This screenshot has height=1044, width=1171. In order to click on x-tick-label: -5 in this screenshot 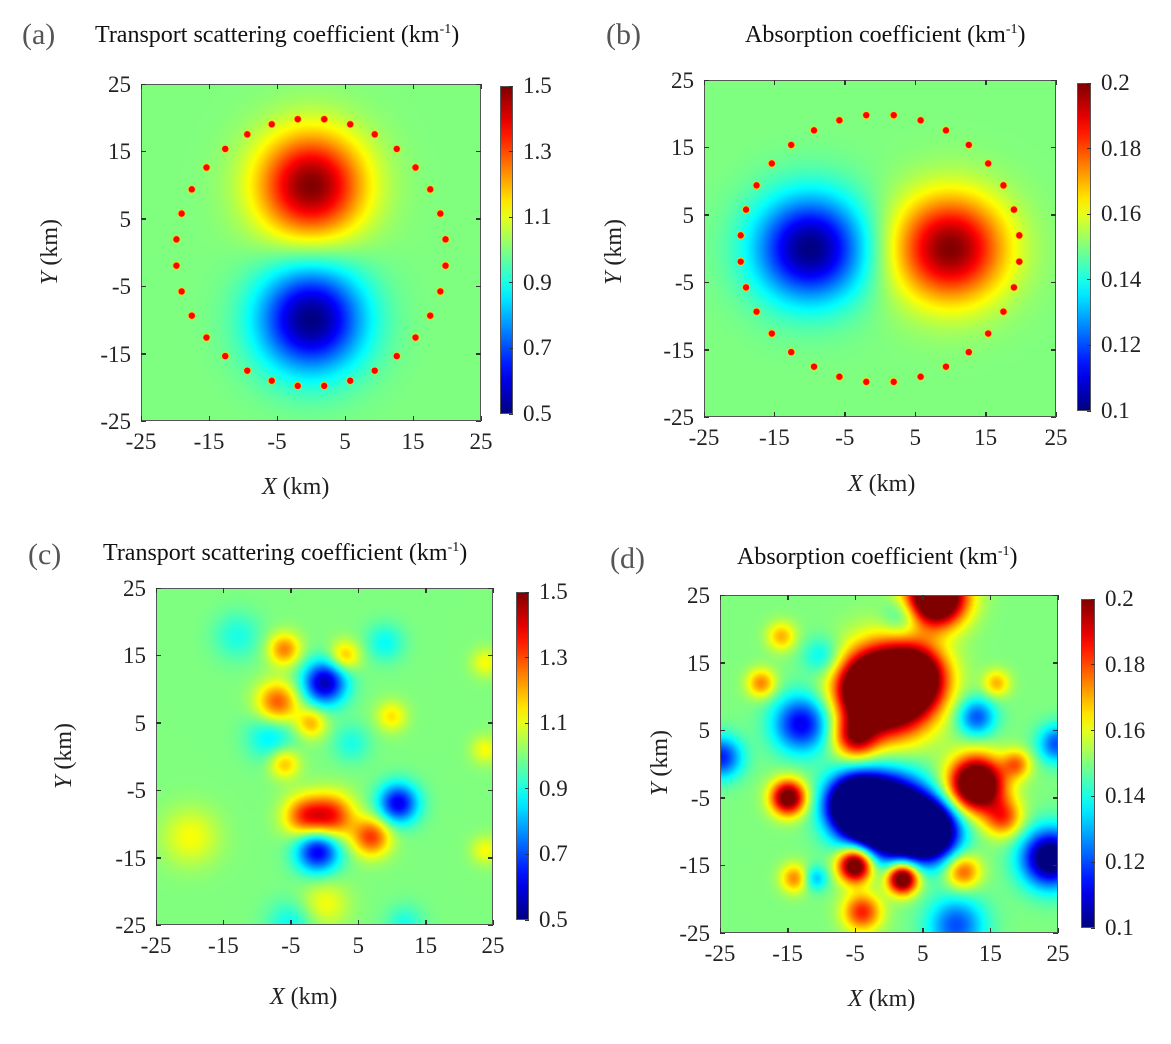, I will do `click(855, 953)`.